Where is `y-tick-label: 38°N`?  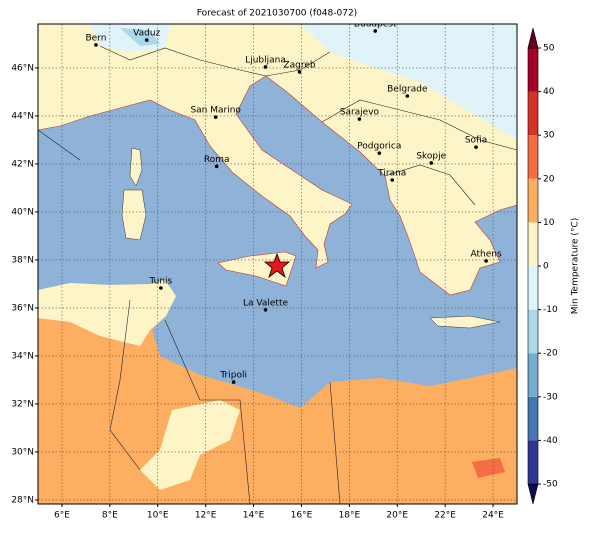 y-tick-label: 38°N is located at coordinates (22, 260).